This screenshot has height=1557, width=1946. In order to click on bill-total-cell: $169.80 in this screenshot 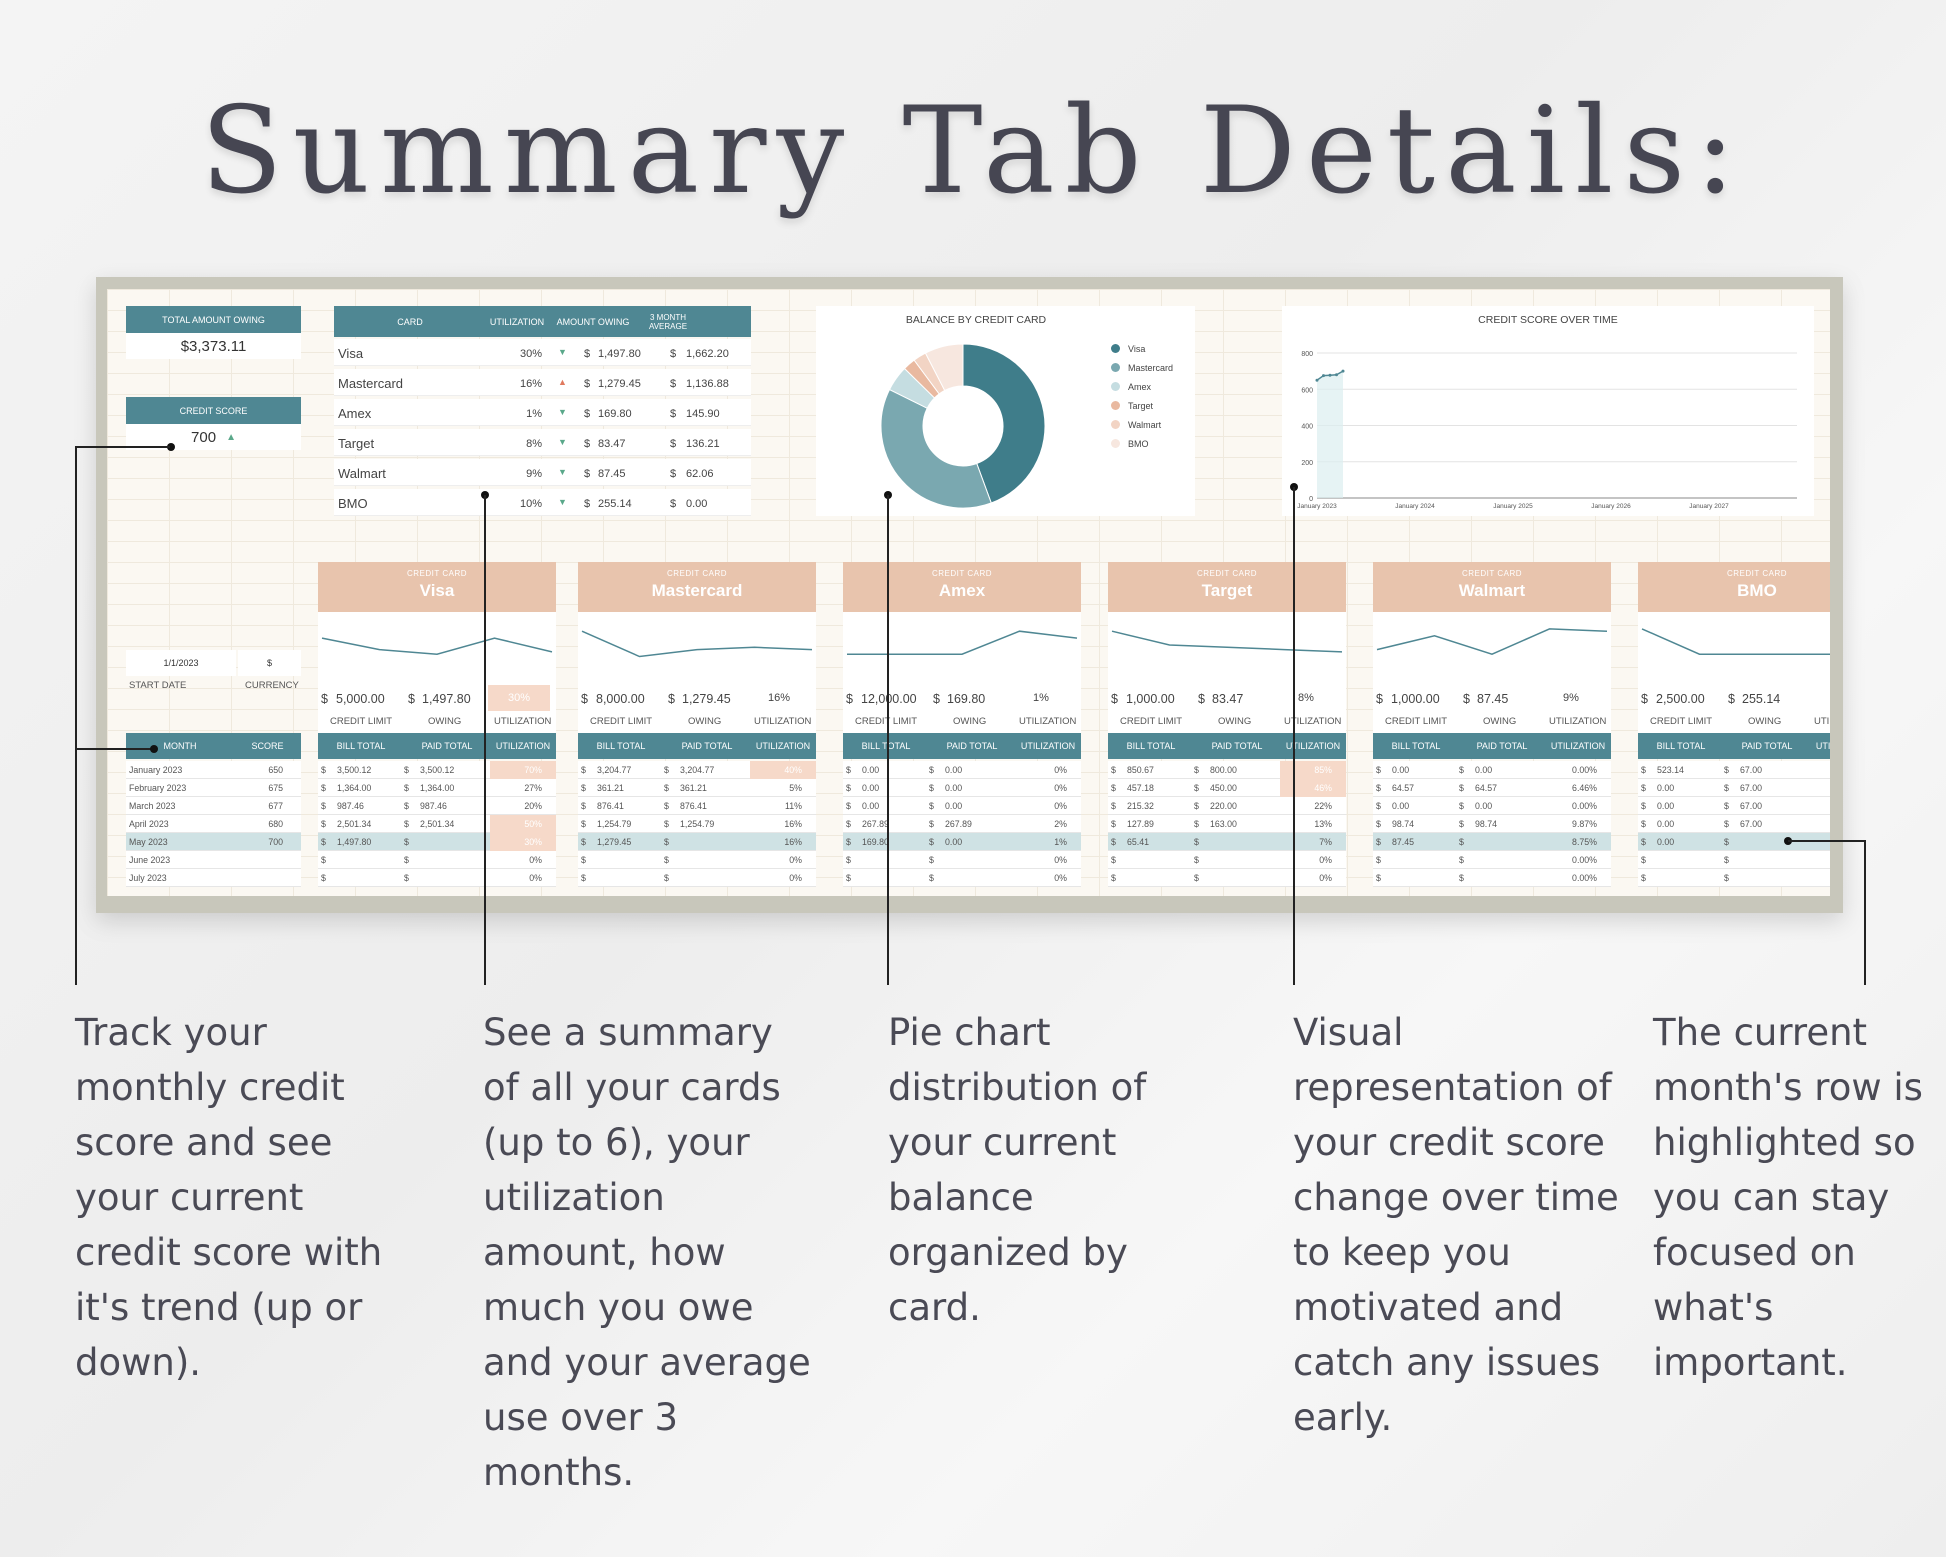, I will do `click(886, 842)`.